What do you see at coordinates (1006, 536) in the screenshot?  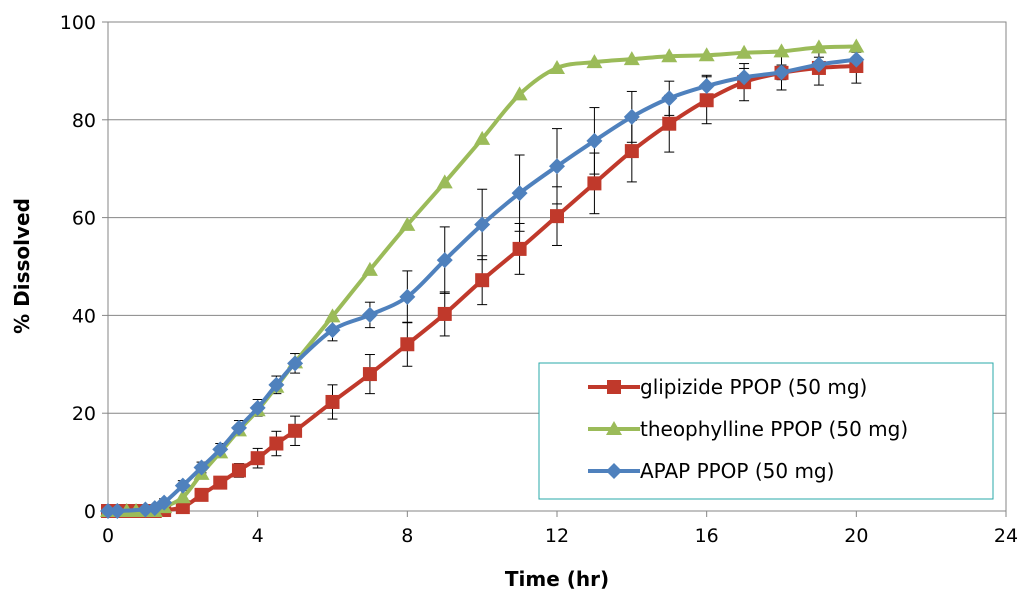 I see `x-tick-label: 24` at bounding box center [1006, 536].